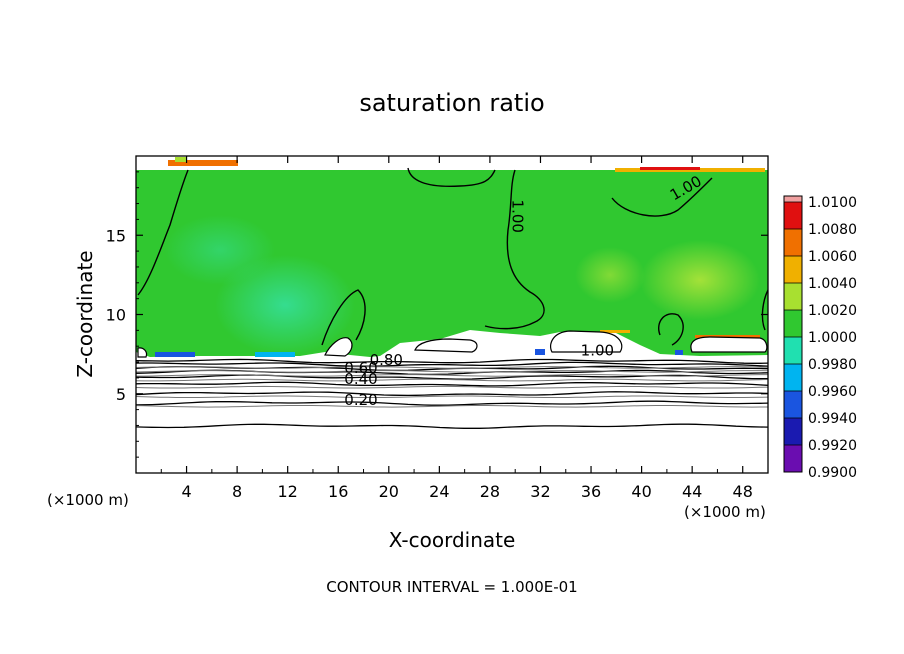  What do you see at coordinates (832, 257) in the screenshot?
I see `colorbar-label: 1.0060` at bounding box center [832, 257].